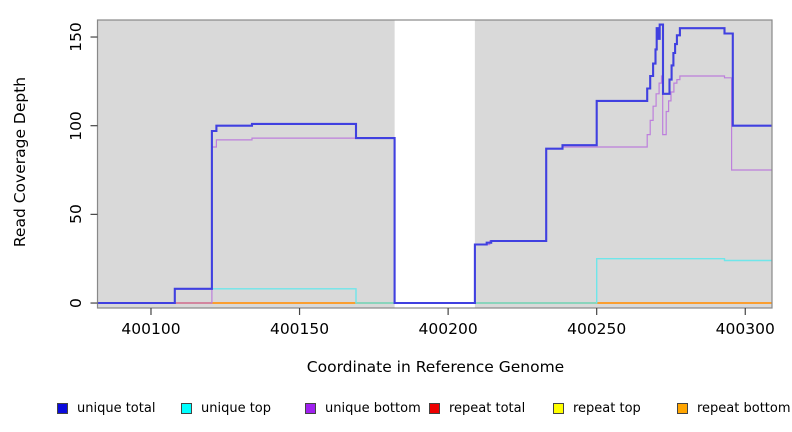 This screenshot has height=432, width=792. I want to click on masked-region, so click(434, 164).